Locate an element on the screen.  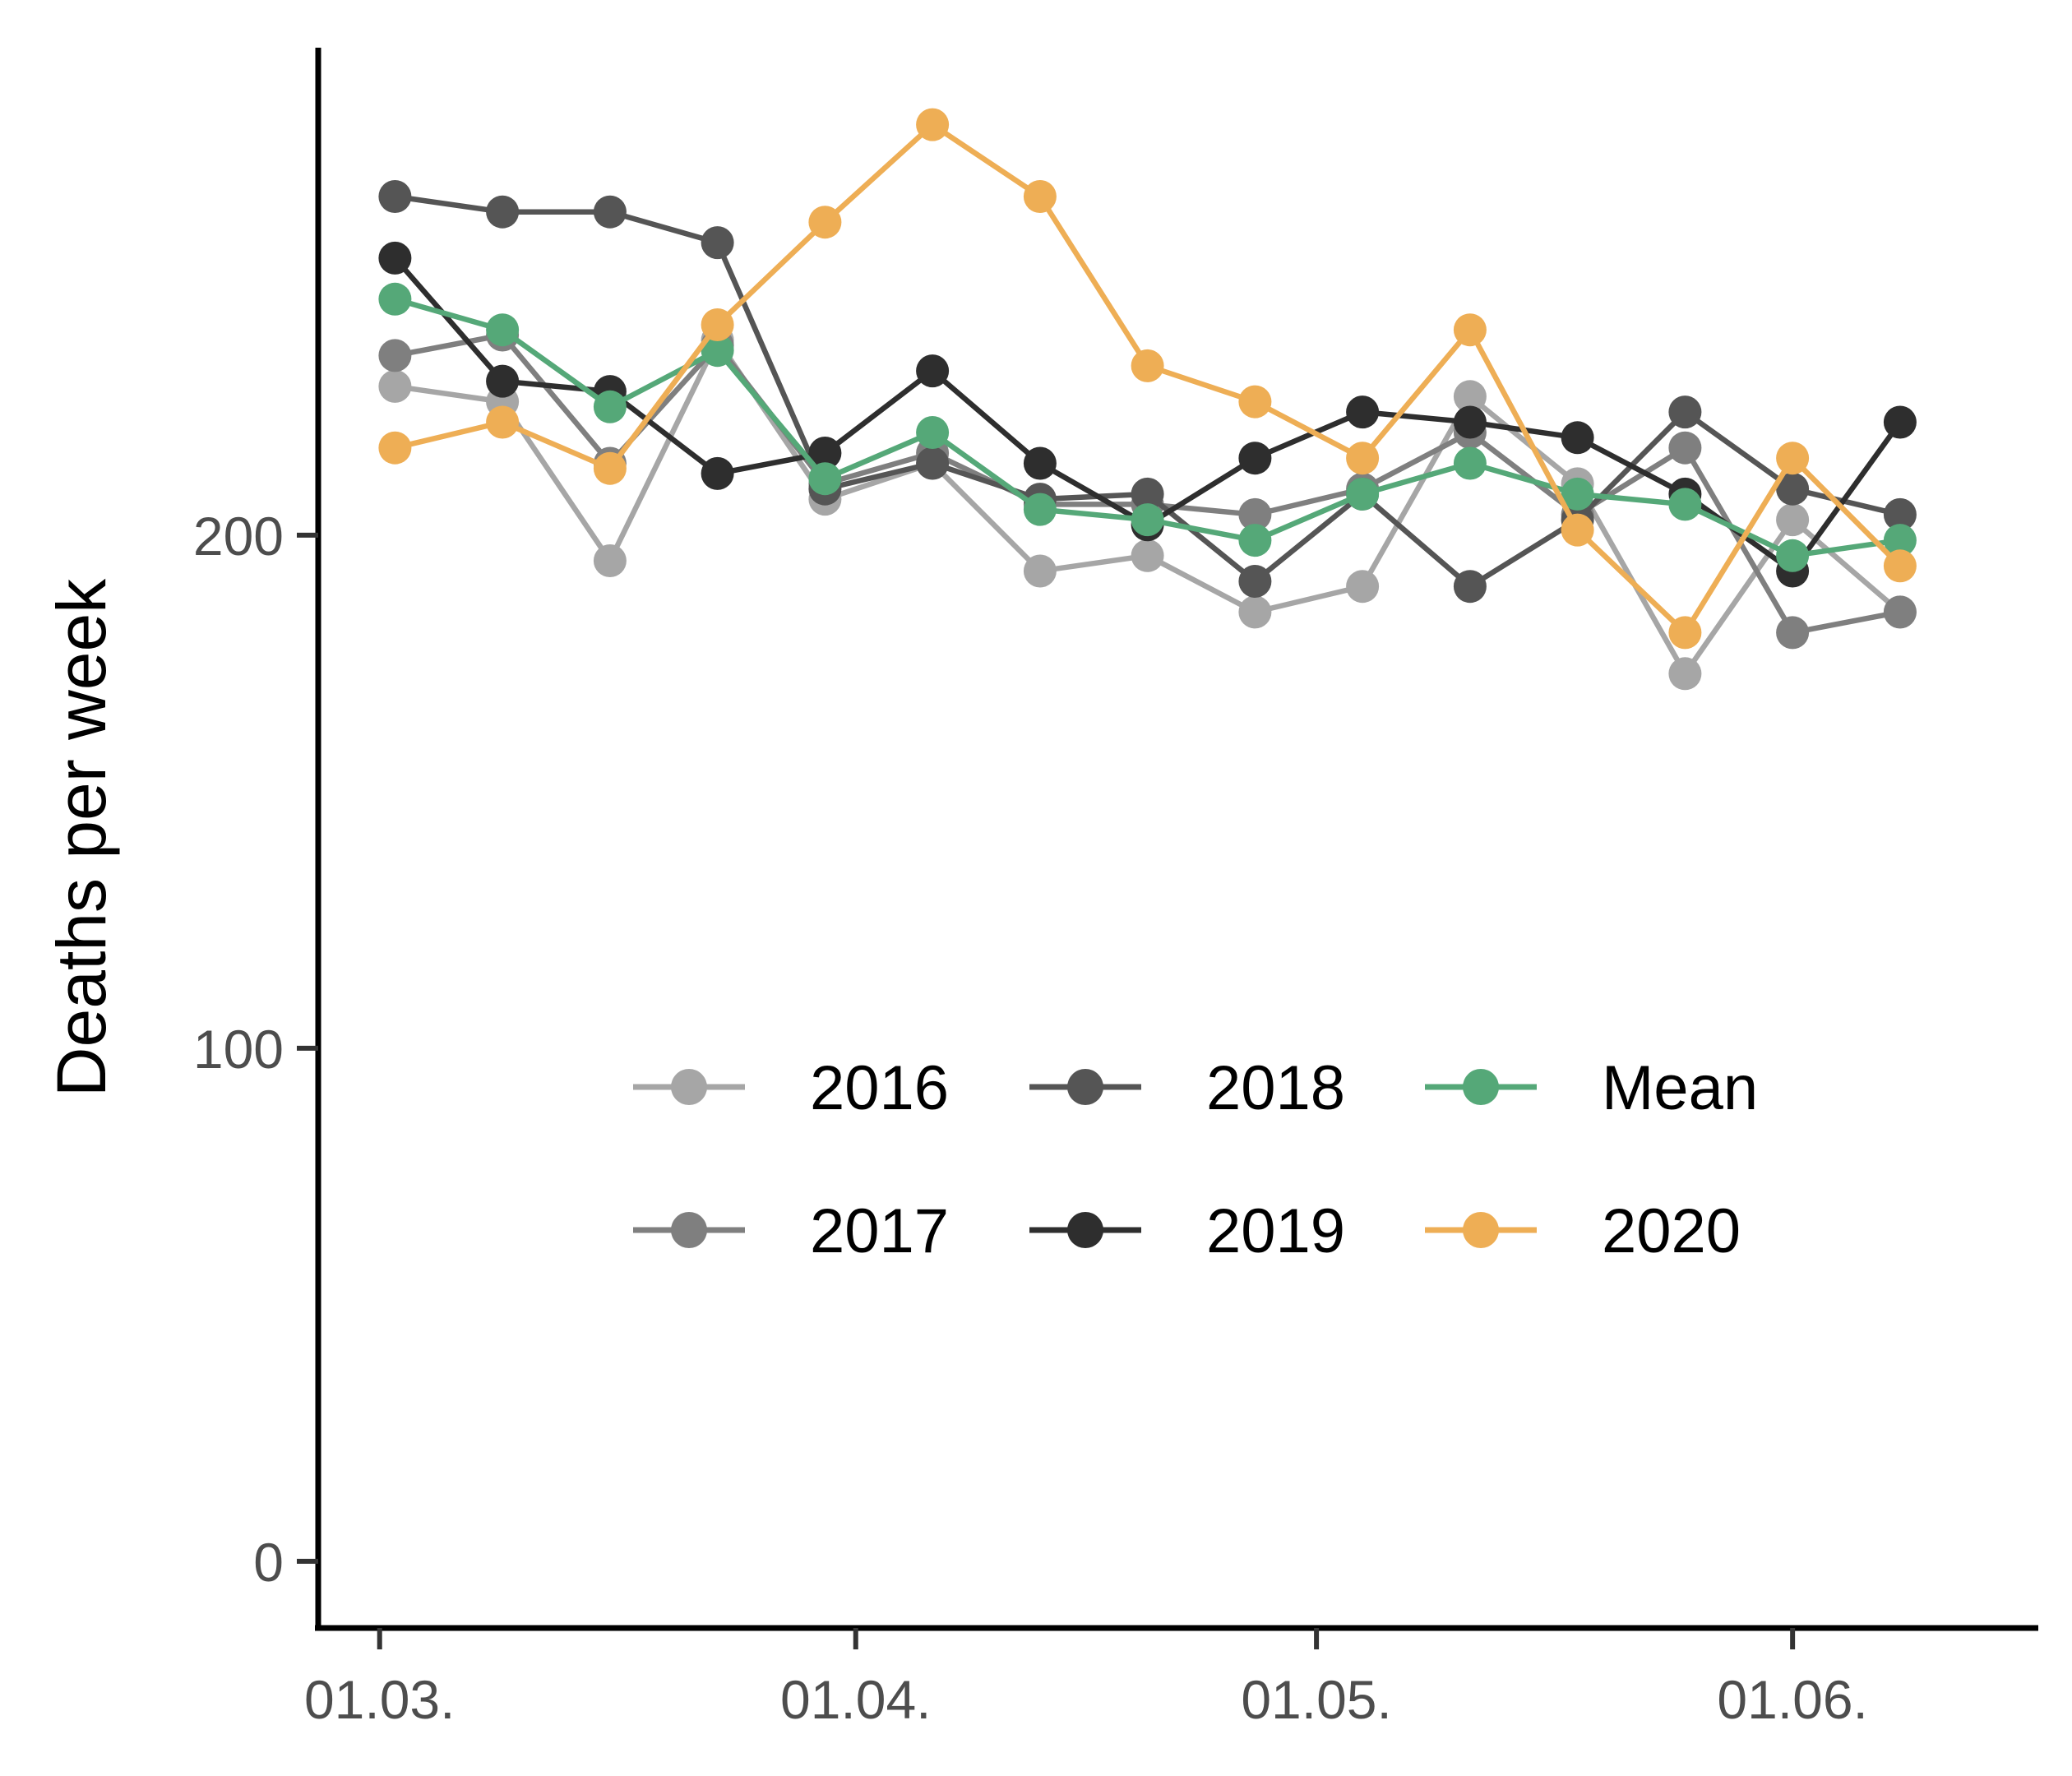
series-mean is located at coordinates (1147, 427).